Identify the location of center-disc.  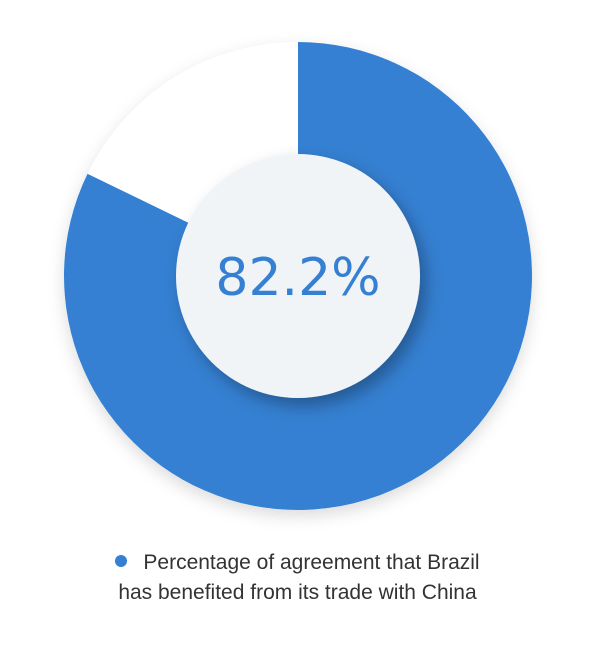
(298, 276).